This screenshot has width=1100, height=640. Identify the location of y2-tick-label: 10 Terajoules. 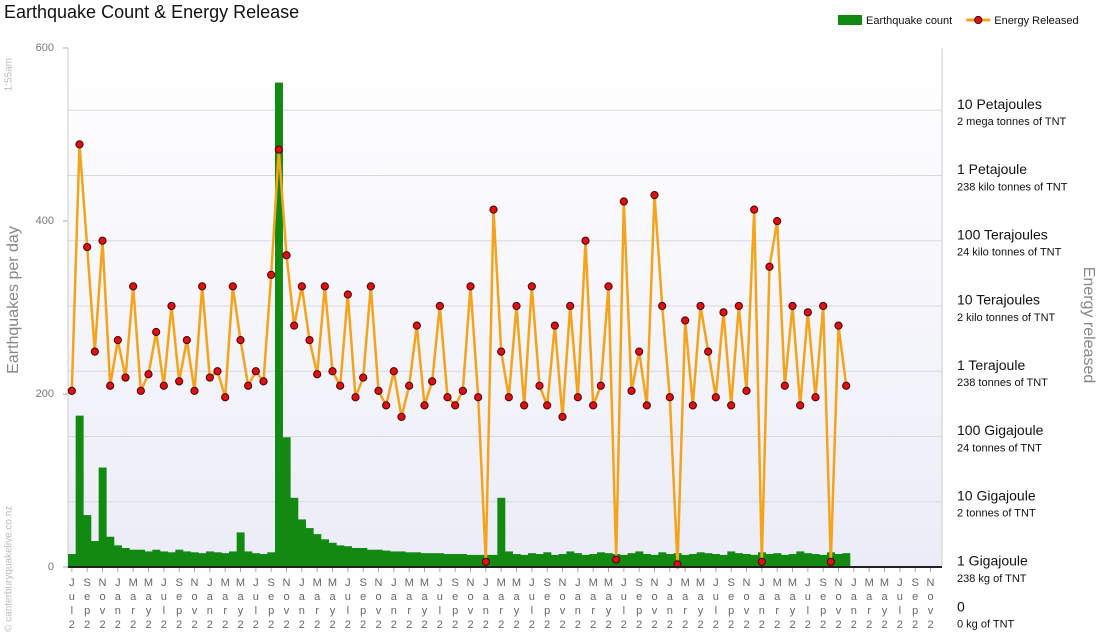
(998, 300).